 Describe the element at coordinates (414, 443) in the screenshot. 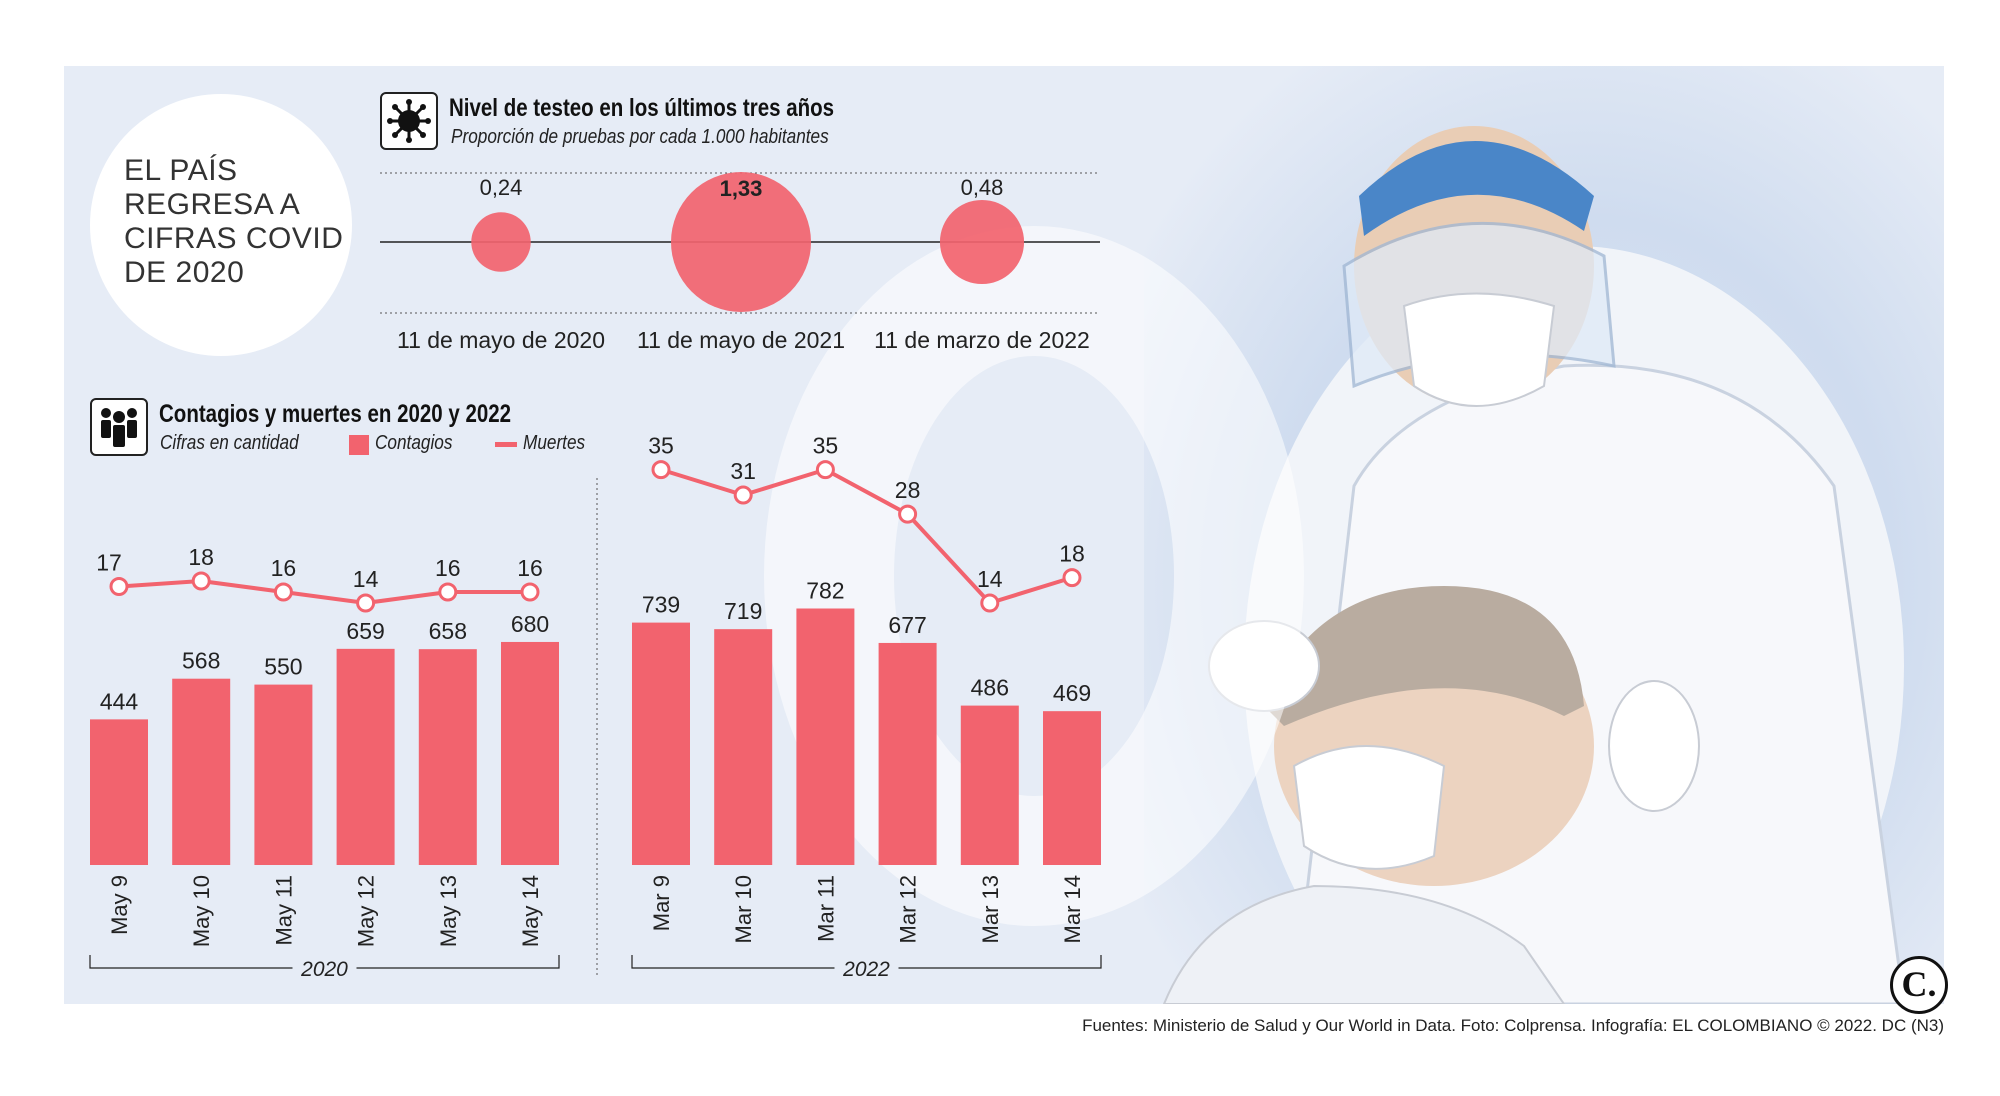

I see `legend-bars-label: Contagios` at that location.